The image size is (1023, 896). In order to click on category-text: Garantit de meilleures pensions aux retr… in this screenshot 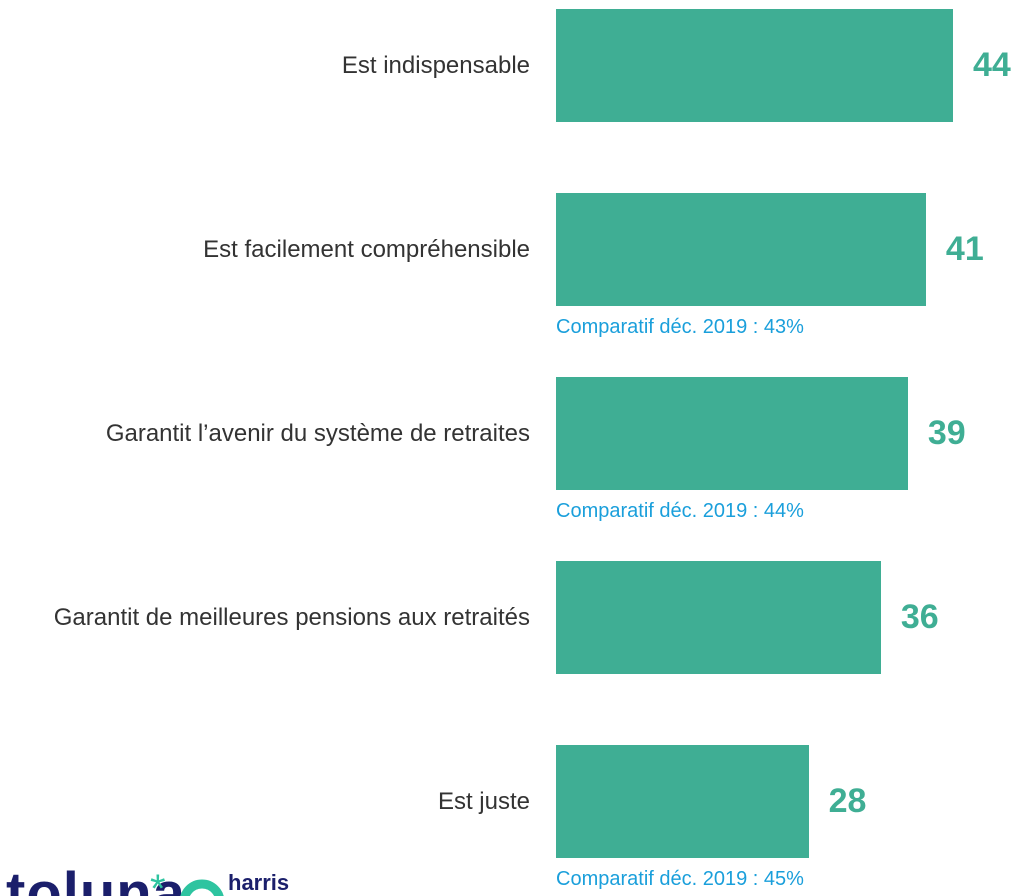, I will do `click(291, 617)`.